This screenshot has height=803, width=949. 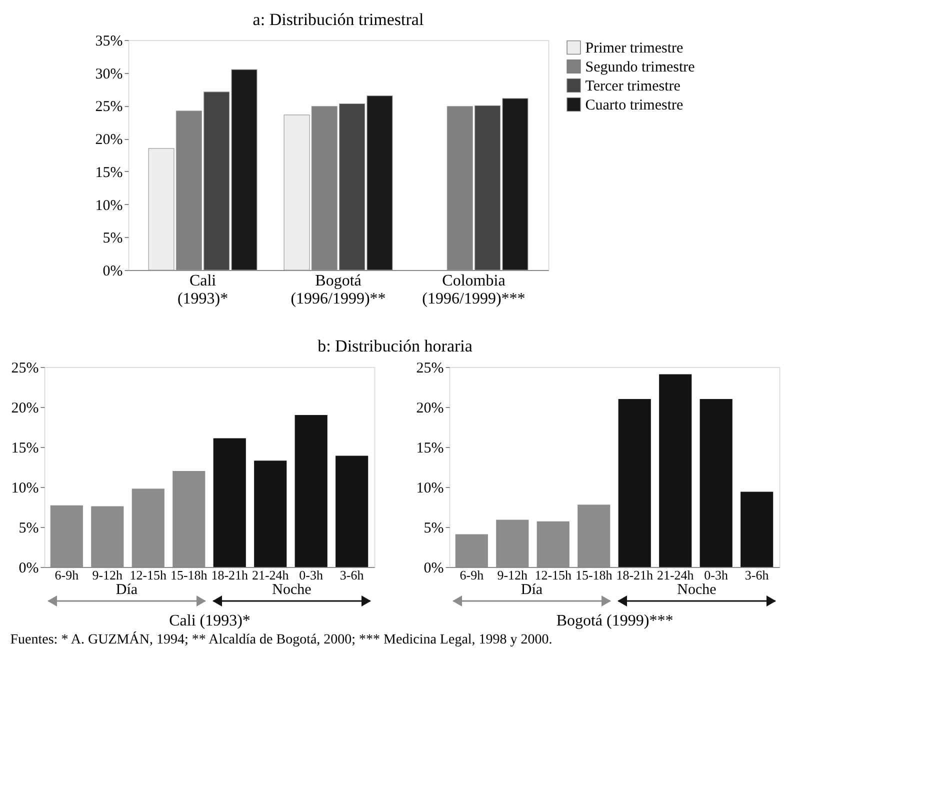 What do you see at coordinates (338, 19) in the screenshot?
I see `chart-title: a: Distribución trimestral` at bounding box center [338, 19].